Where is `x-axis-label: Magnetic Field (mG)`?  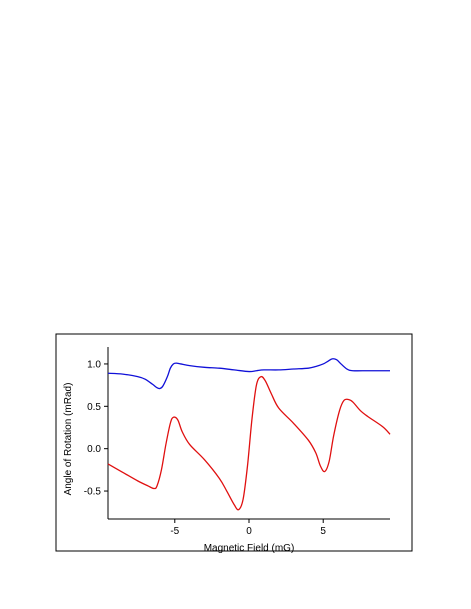 x-axis-label: Magnetic Field (mG) is located at coordinates (249, 548).